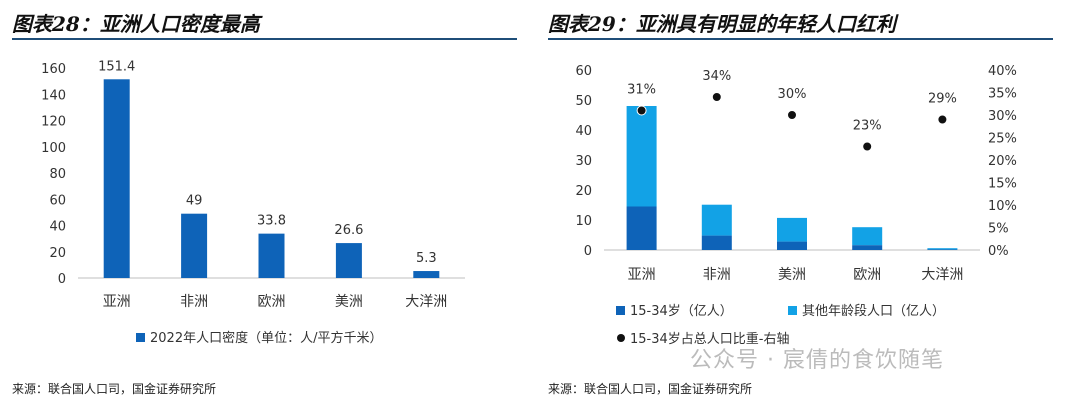  Describe the element at coordinates (1002, 139) in the screenshot. I see `y2-tick-label: 25%` at that location.